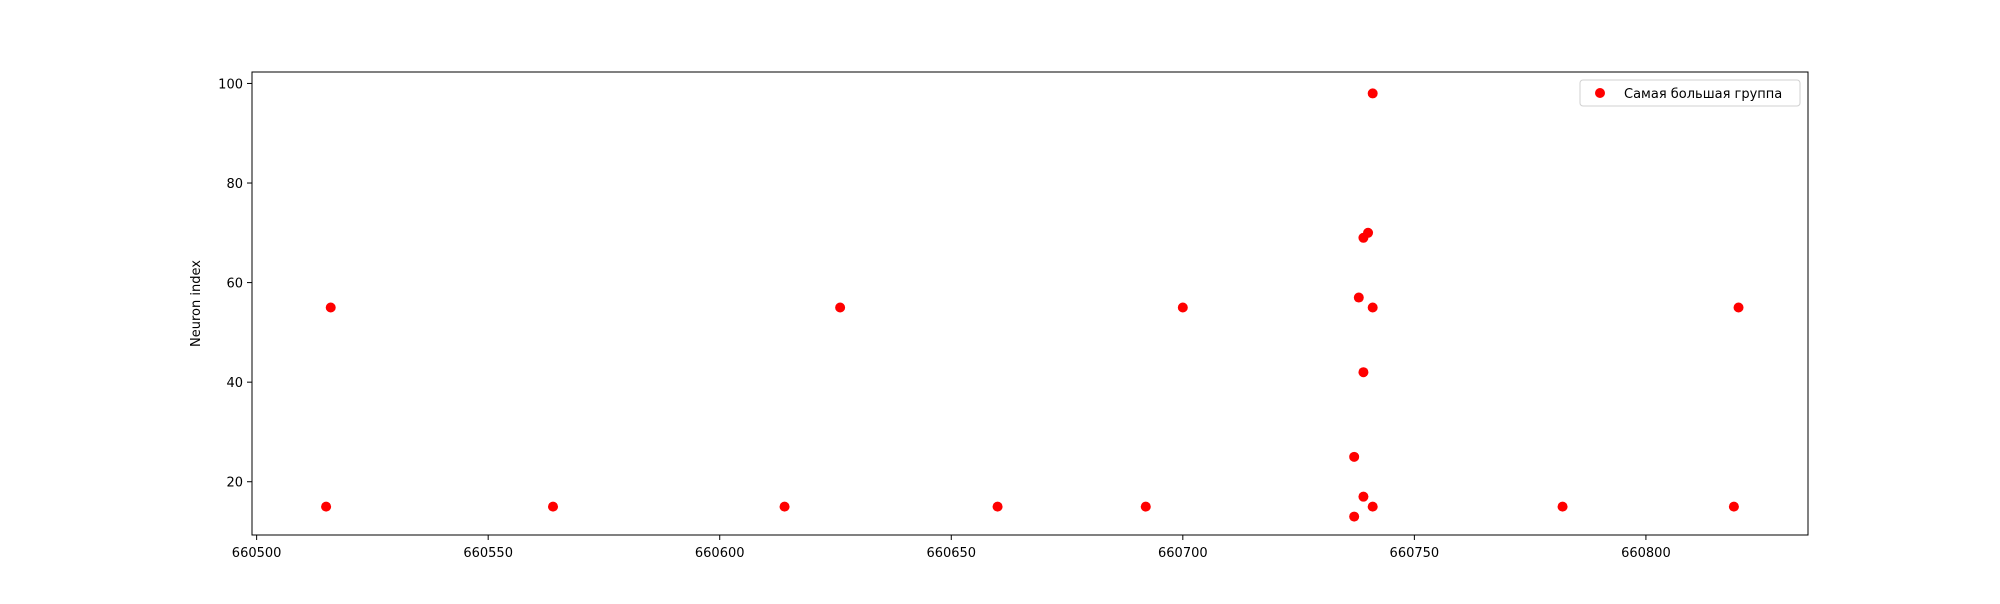 Image resolution: width=2000 pixels, height=604 pixels. What do you see at coordinates (257, 553) in the screenshot?
I see `x-tick-label: 660500` at bounding box center [257, 553].